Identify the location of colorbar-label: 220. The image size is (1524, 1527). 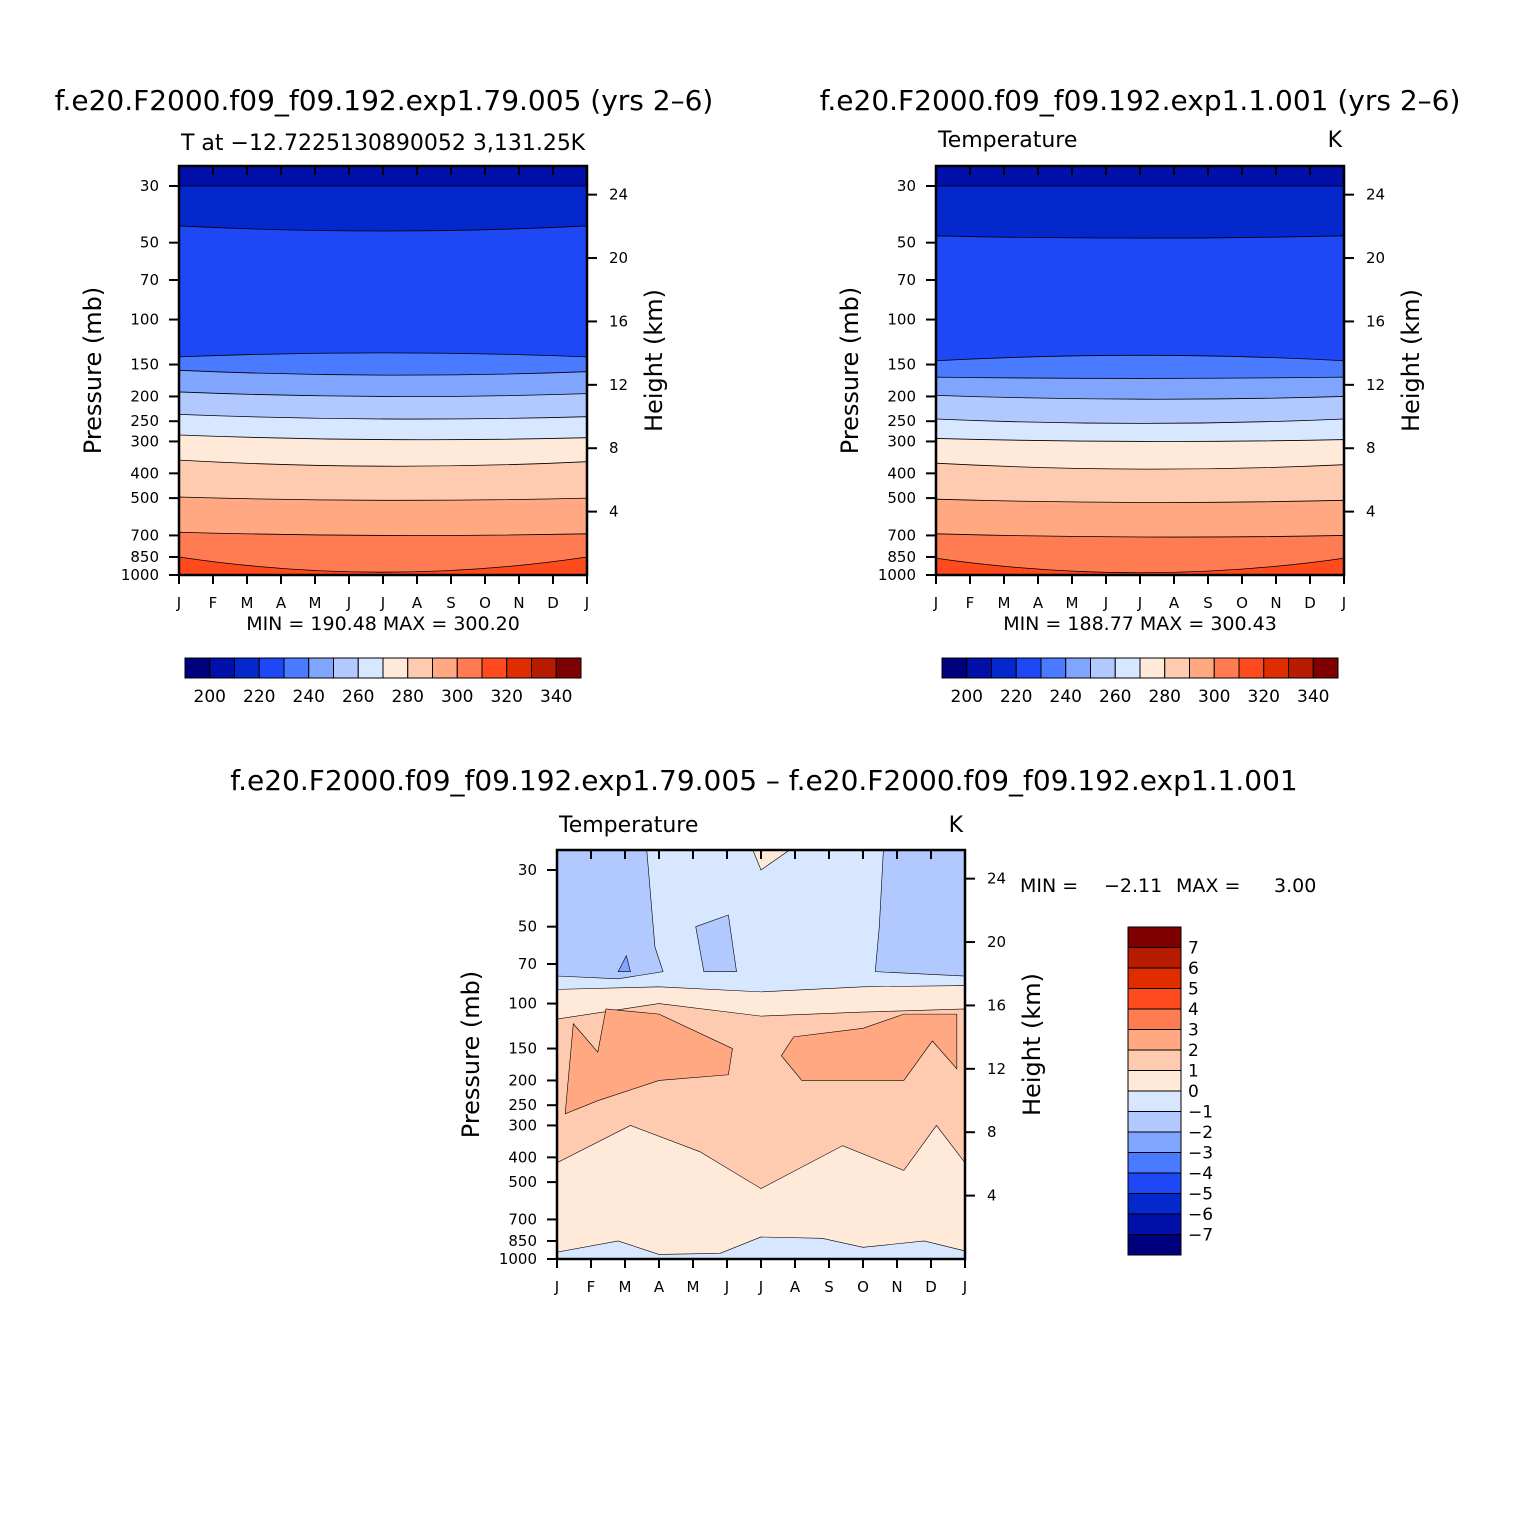
(1016, 697).